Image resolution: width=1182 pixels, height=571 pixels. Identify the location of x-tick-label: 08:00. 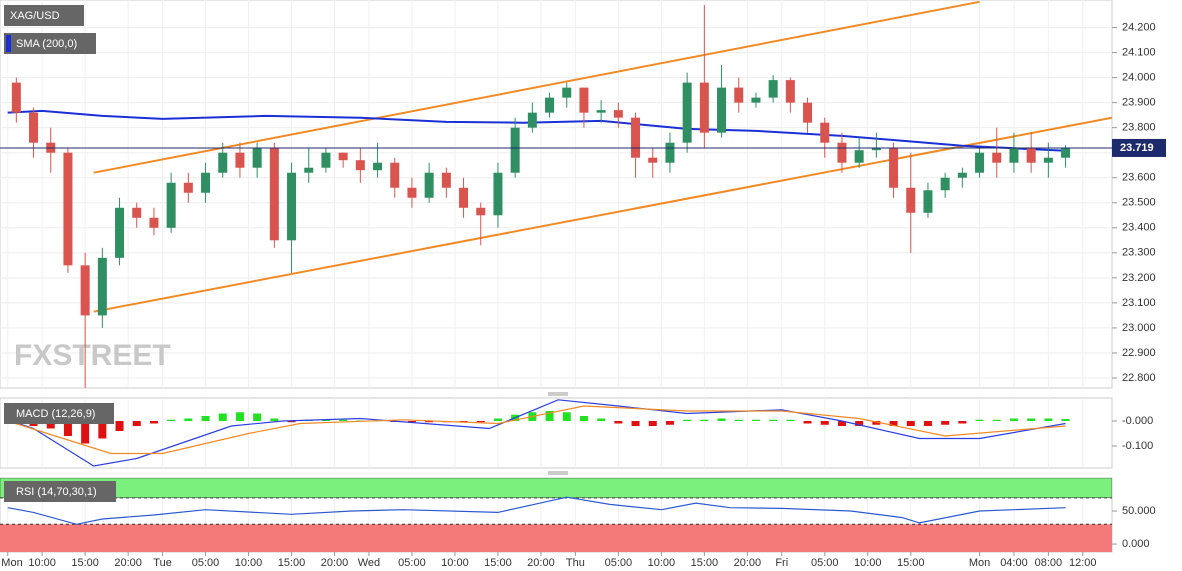
(1049, 563).